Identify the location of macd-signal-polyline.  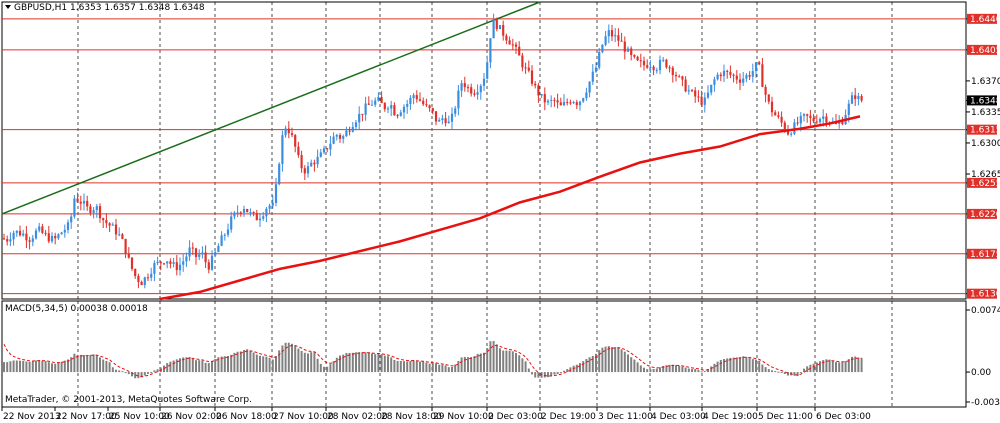
(432, 360).